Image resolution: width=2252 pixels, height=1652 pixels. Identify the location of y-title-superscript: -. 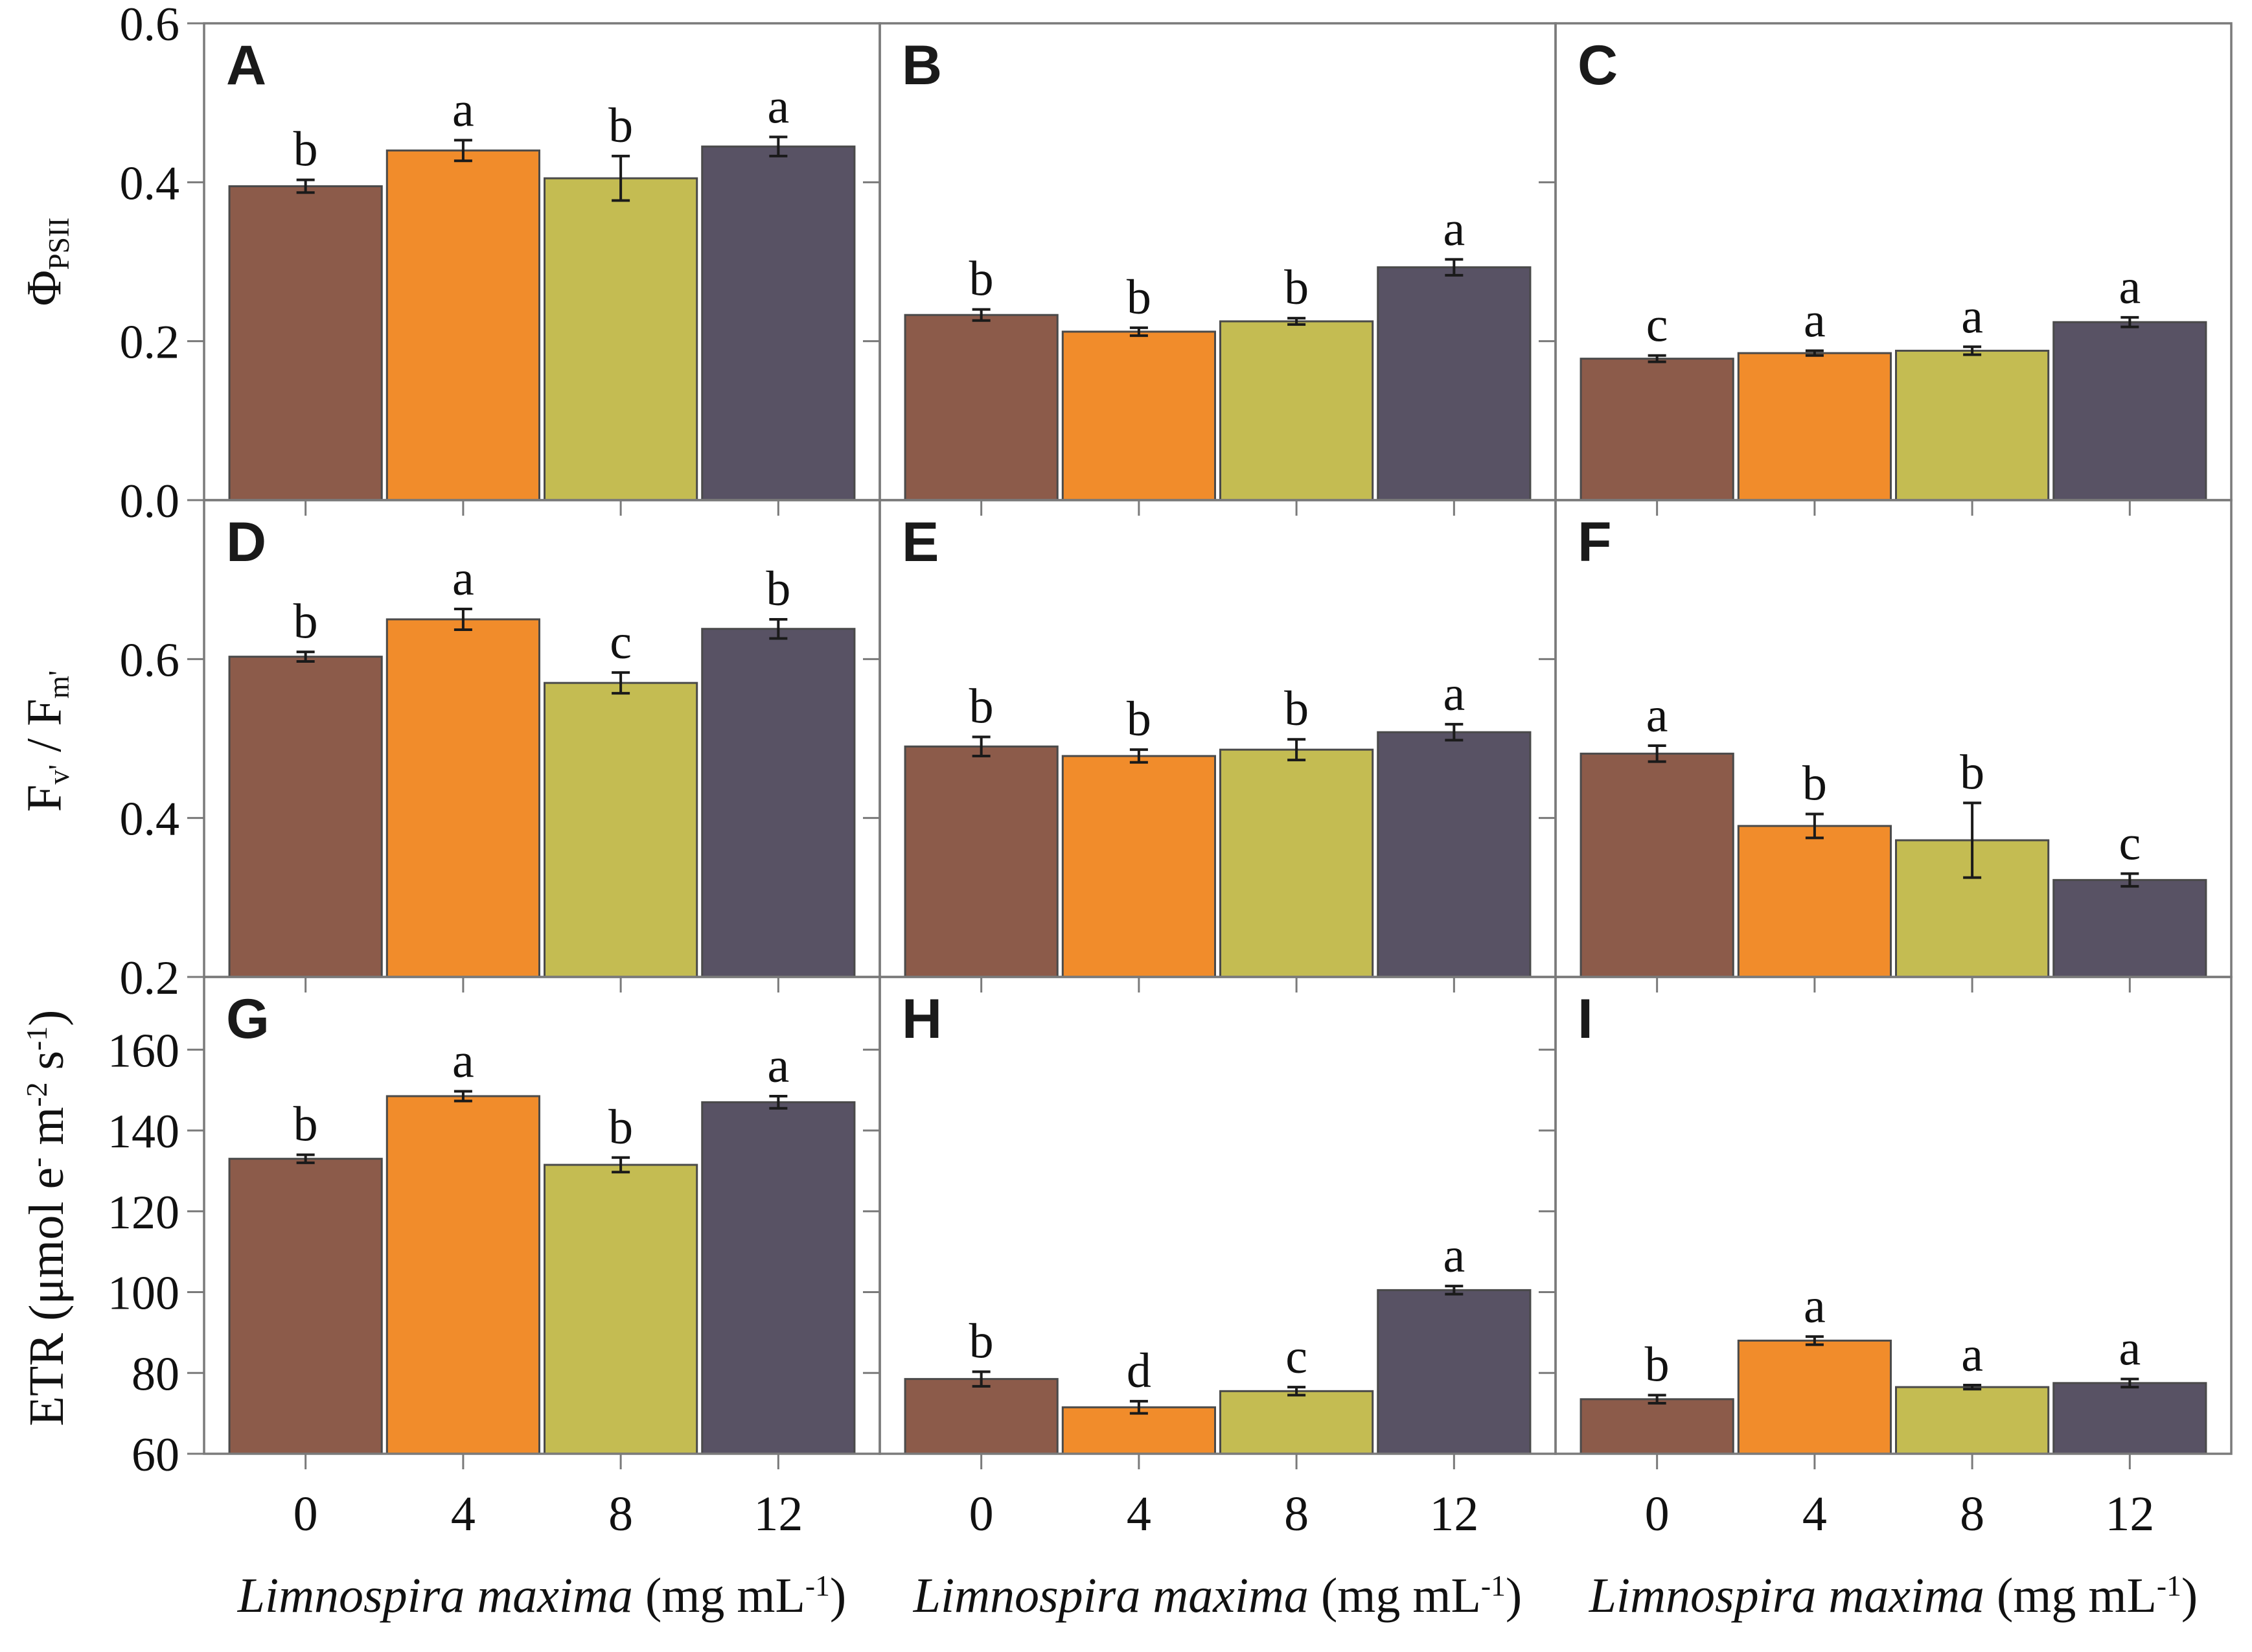
(36, 1162).